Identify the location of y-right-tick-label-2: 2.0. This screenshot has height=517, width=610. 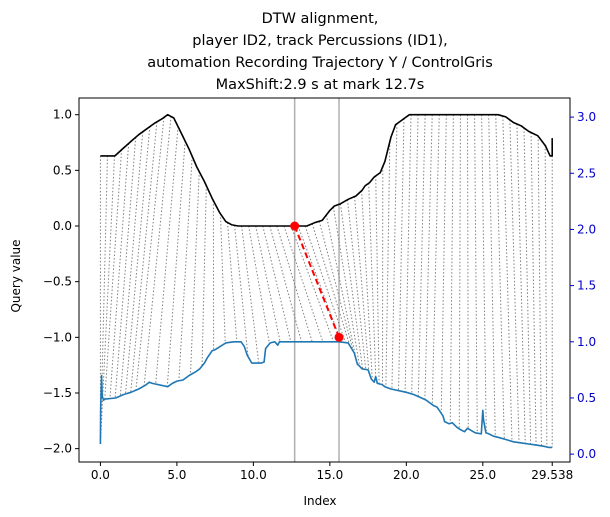
(586, 229).